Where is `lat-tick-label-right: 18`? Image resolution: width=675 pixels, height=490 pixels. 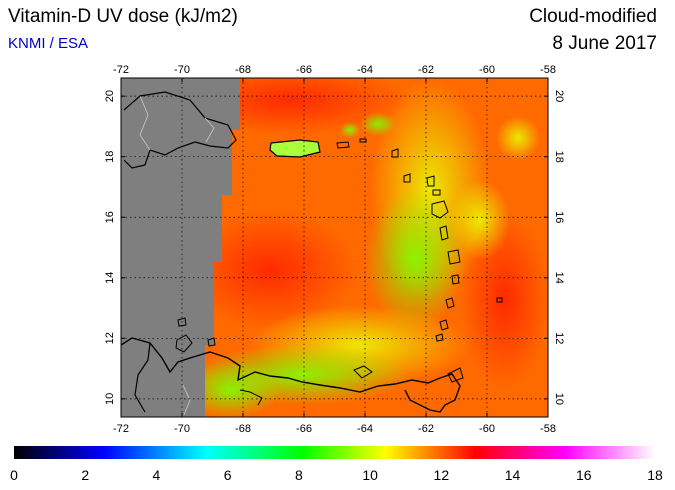 lat-tick-label-right: 18 is located at coordinates (559, 157).